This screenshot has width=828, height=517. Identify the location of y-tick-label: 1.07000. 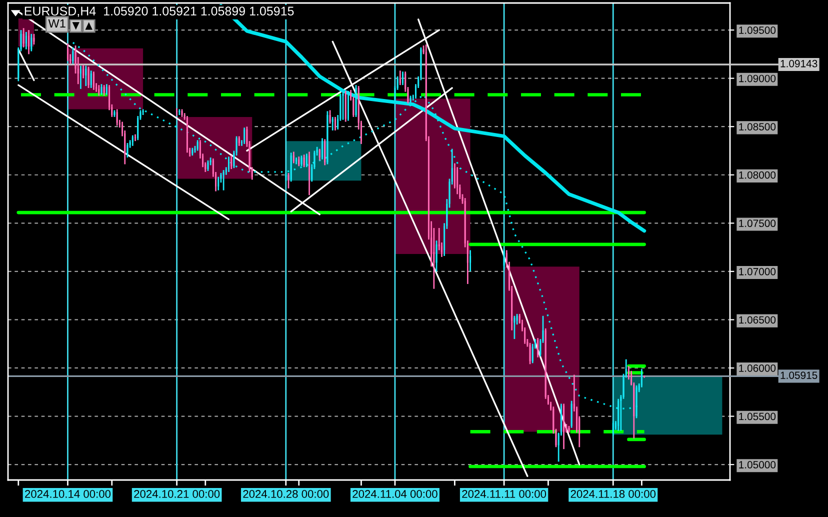
(757, 272).